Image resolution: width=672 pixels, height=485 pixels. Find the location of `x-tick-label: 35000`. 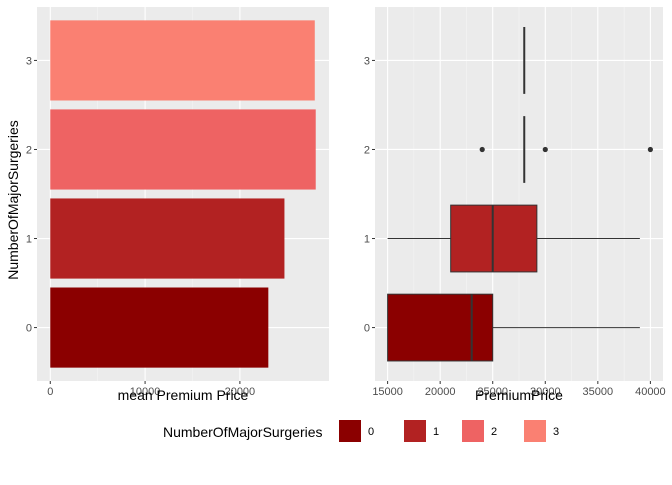

x-tick-label: 35000 is located at coordinates (598, 392).